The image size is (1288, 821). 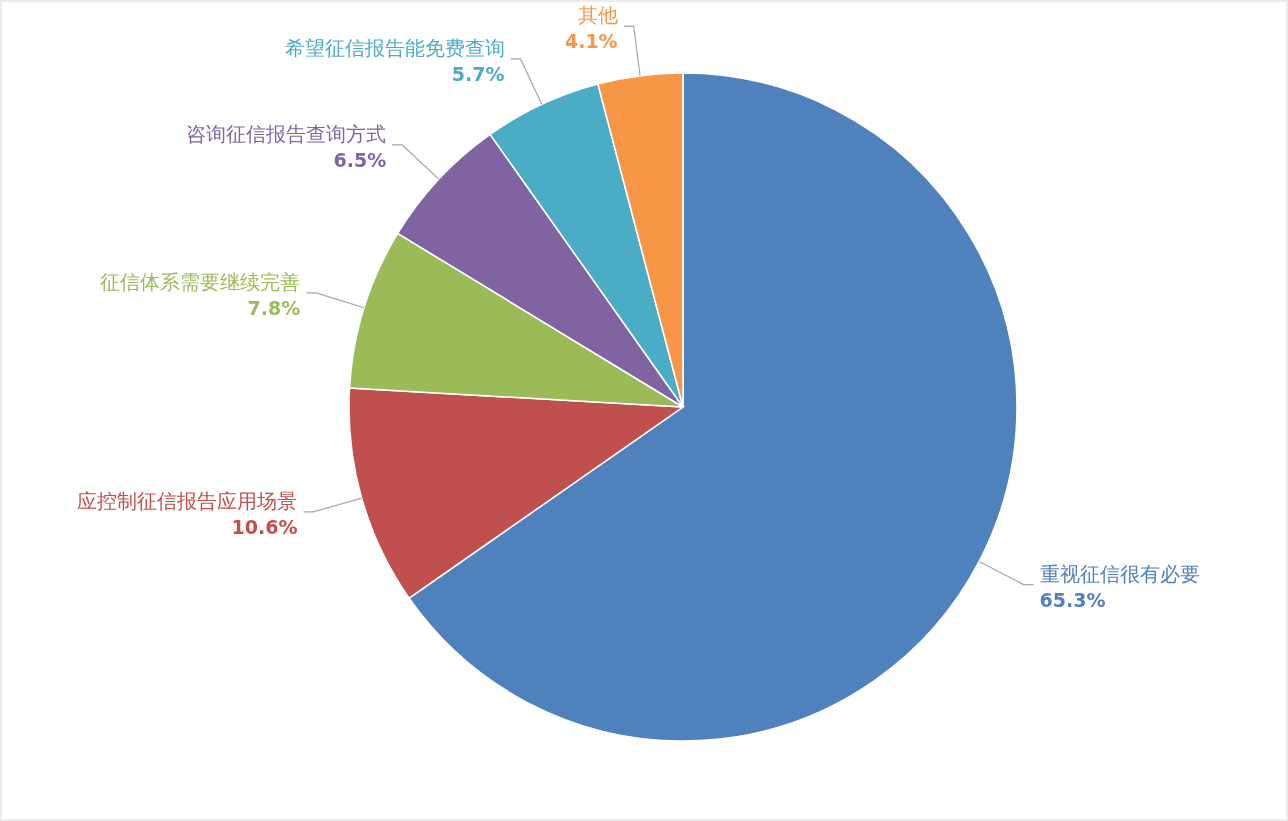 I want to click on data-label: 5.7%, so click(x=478, y=73).